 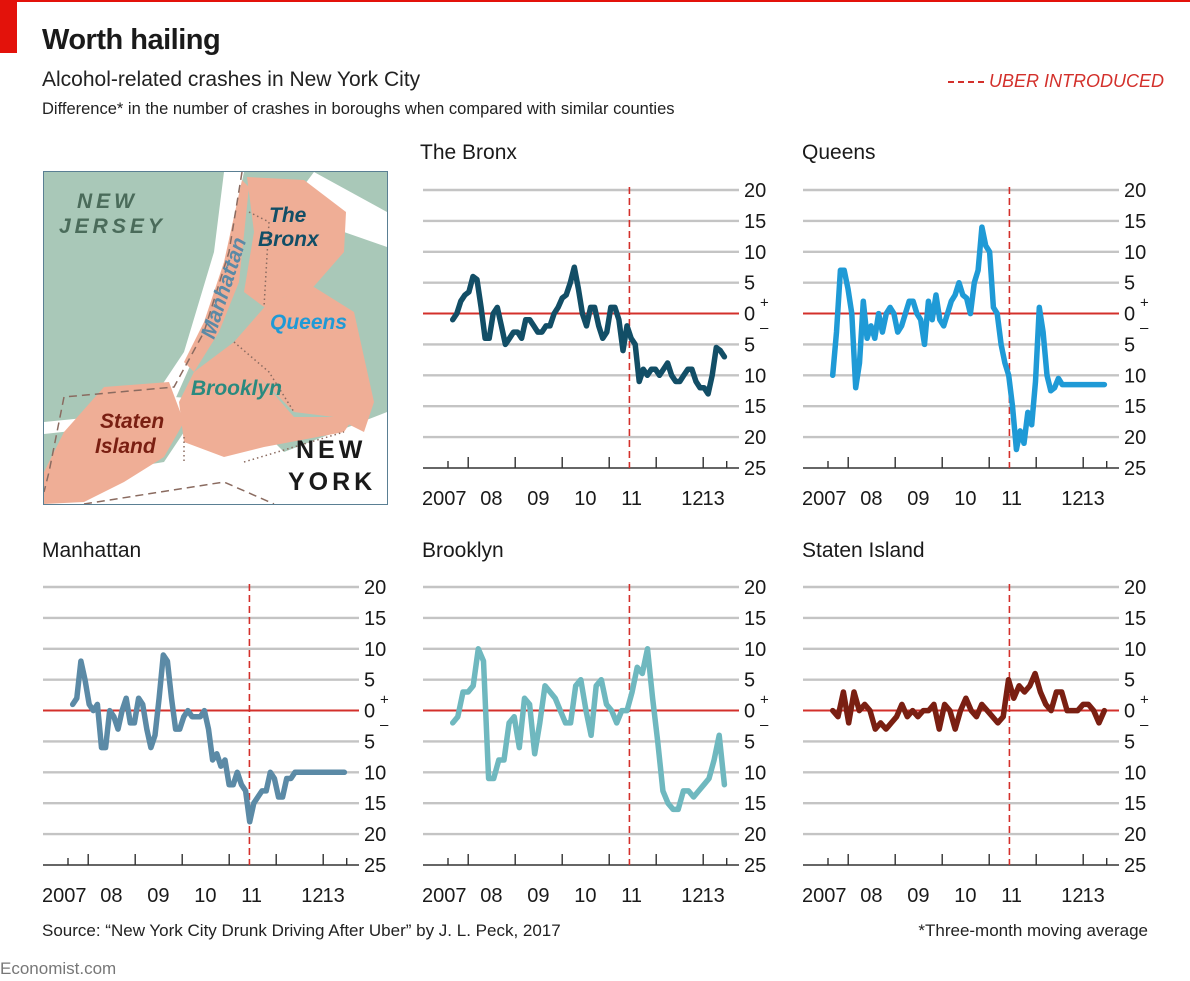 What do you see at coordinates (588, 729) in the screenshot?
I see `series-line-brooklyn` at bounding box center [588, 729].